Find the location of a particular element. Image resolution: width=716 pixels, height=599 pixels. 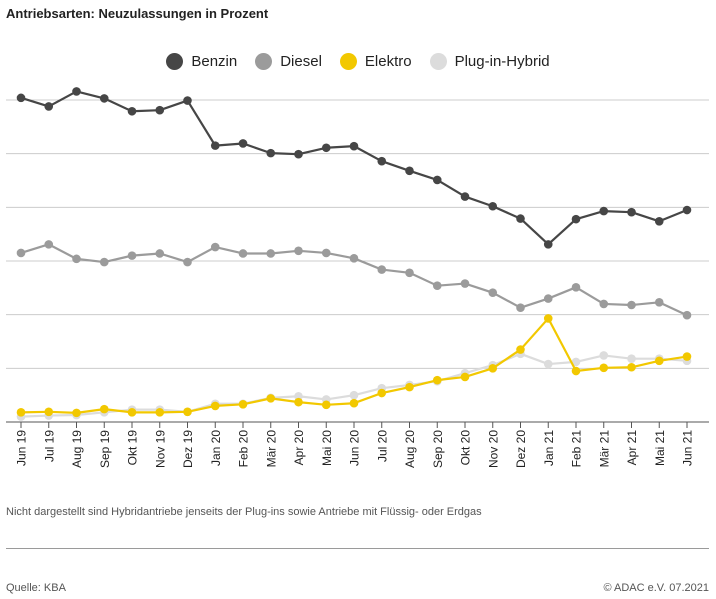

x-tick-label: Aug 19 is located at coordinates (77, 449).